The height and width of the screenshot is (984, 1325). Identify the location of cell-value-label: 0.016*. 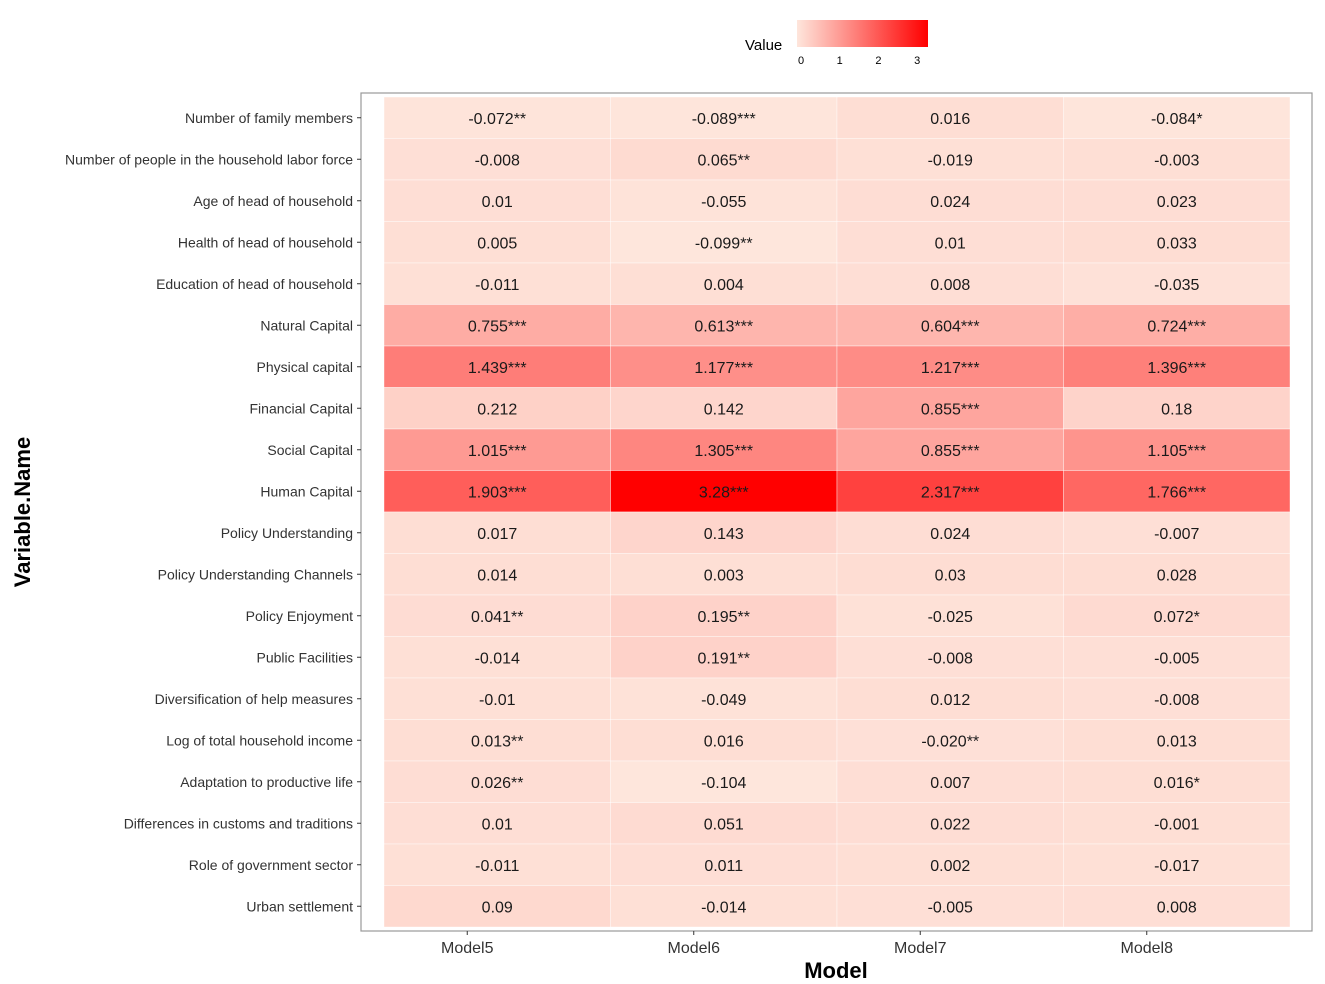
(1177, 783).